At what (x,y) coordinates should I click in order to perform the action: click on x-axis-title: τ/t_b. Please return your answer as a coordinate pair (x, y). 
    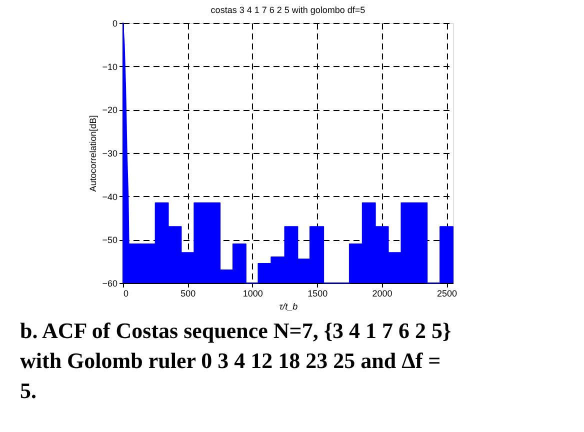
    Looking at the image, I should click on (288, 307).